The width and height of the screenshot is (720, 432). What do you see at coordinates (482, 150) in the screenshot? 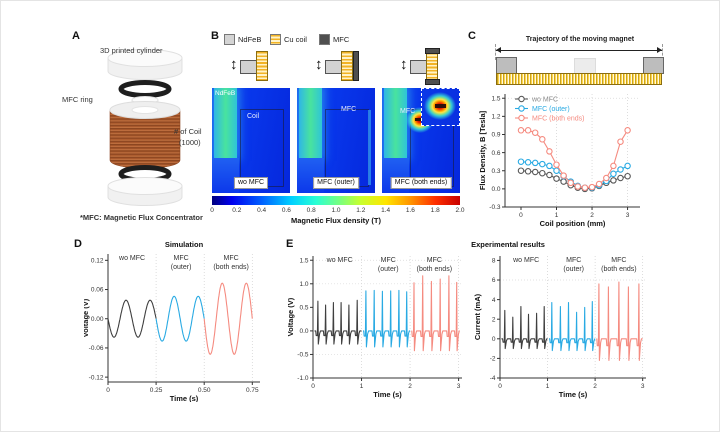
I see `svg-text: Flux Density, B [Tesla]` at bounding box center [482, 150].